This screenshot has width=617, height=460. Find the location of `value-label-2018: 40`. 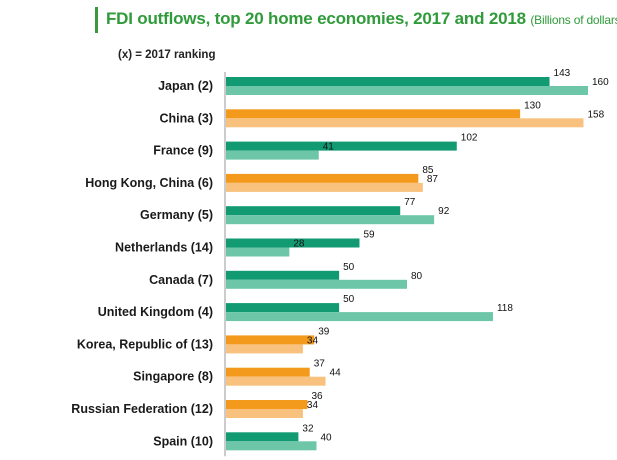

value-label-2018: 40 is located at coordinates (327, 437).